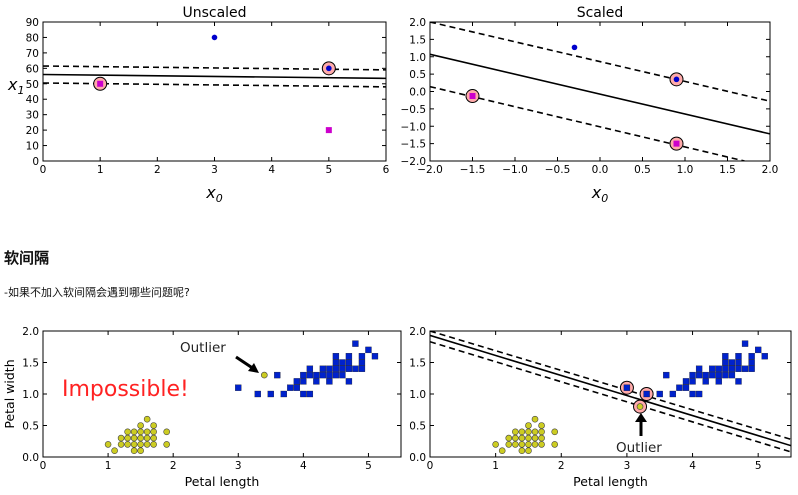  I want to click on x-tick-label: 1.0, so click(685, 170).